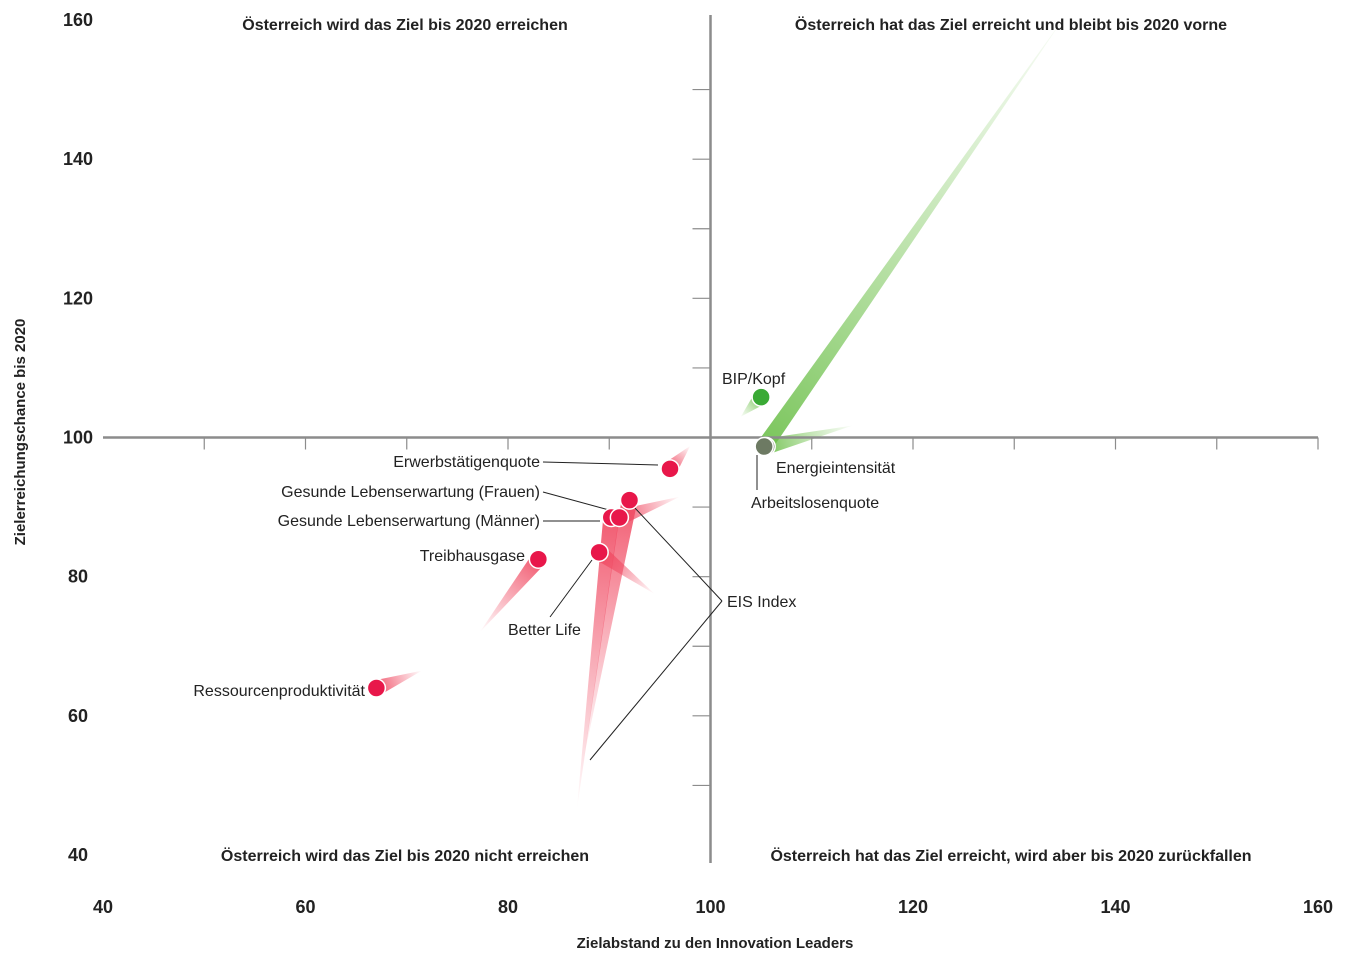 The height and width of the screenshot is (953, 1350). I want to click on y-tick-label: 80, so click(78, 577).